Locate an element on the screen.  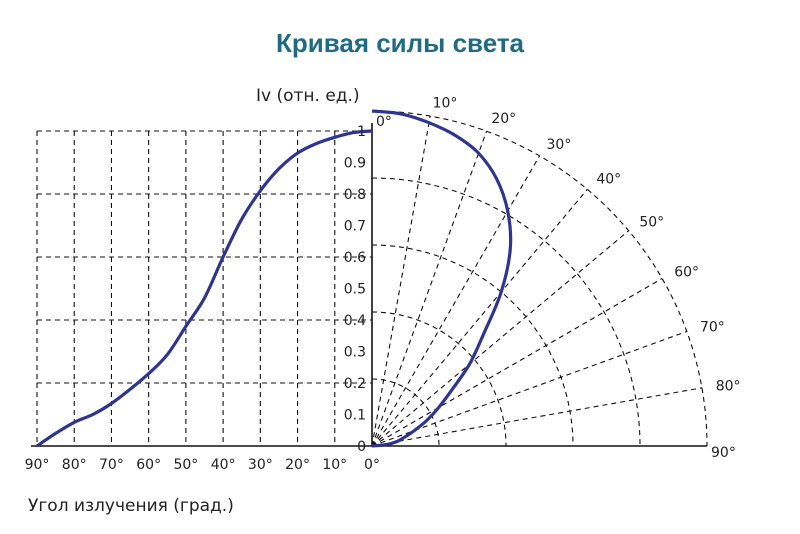
polar-tick-label: 40° is located at coordinates (608, 180).